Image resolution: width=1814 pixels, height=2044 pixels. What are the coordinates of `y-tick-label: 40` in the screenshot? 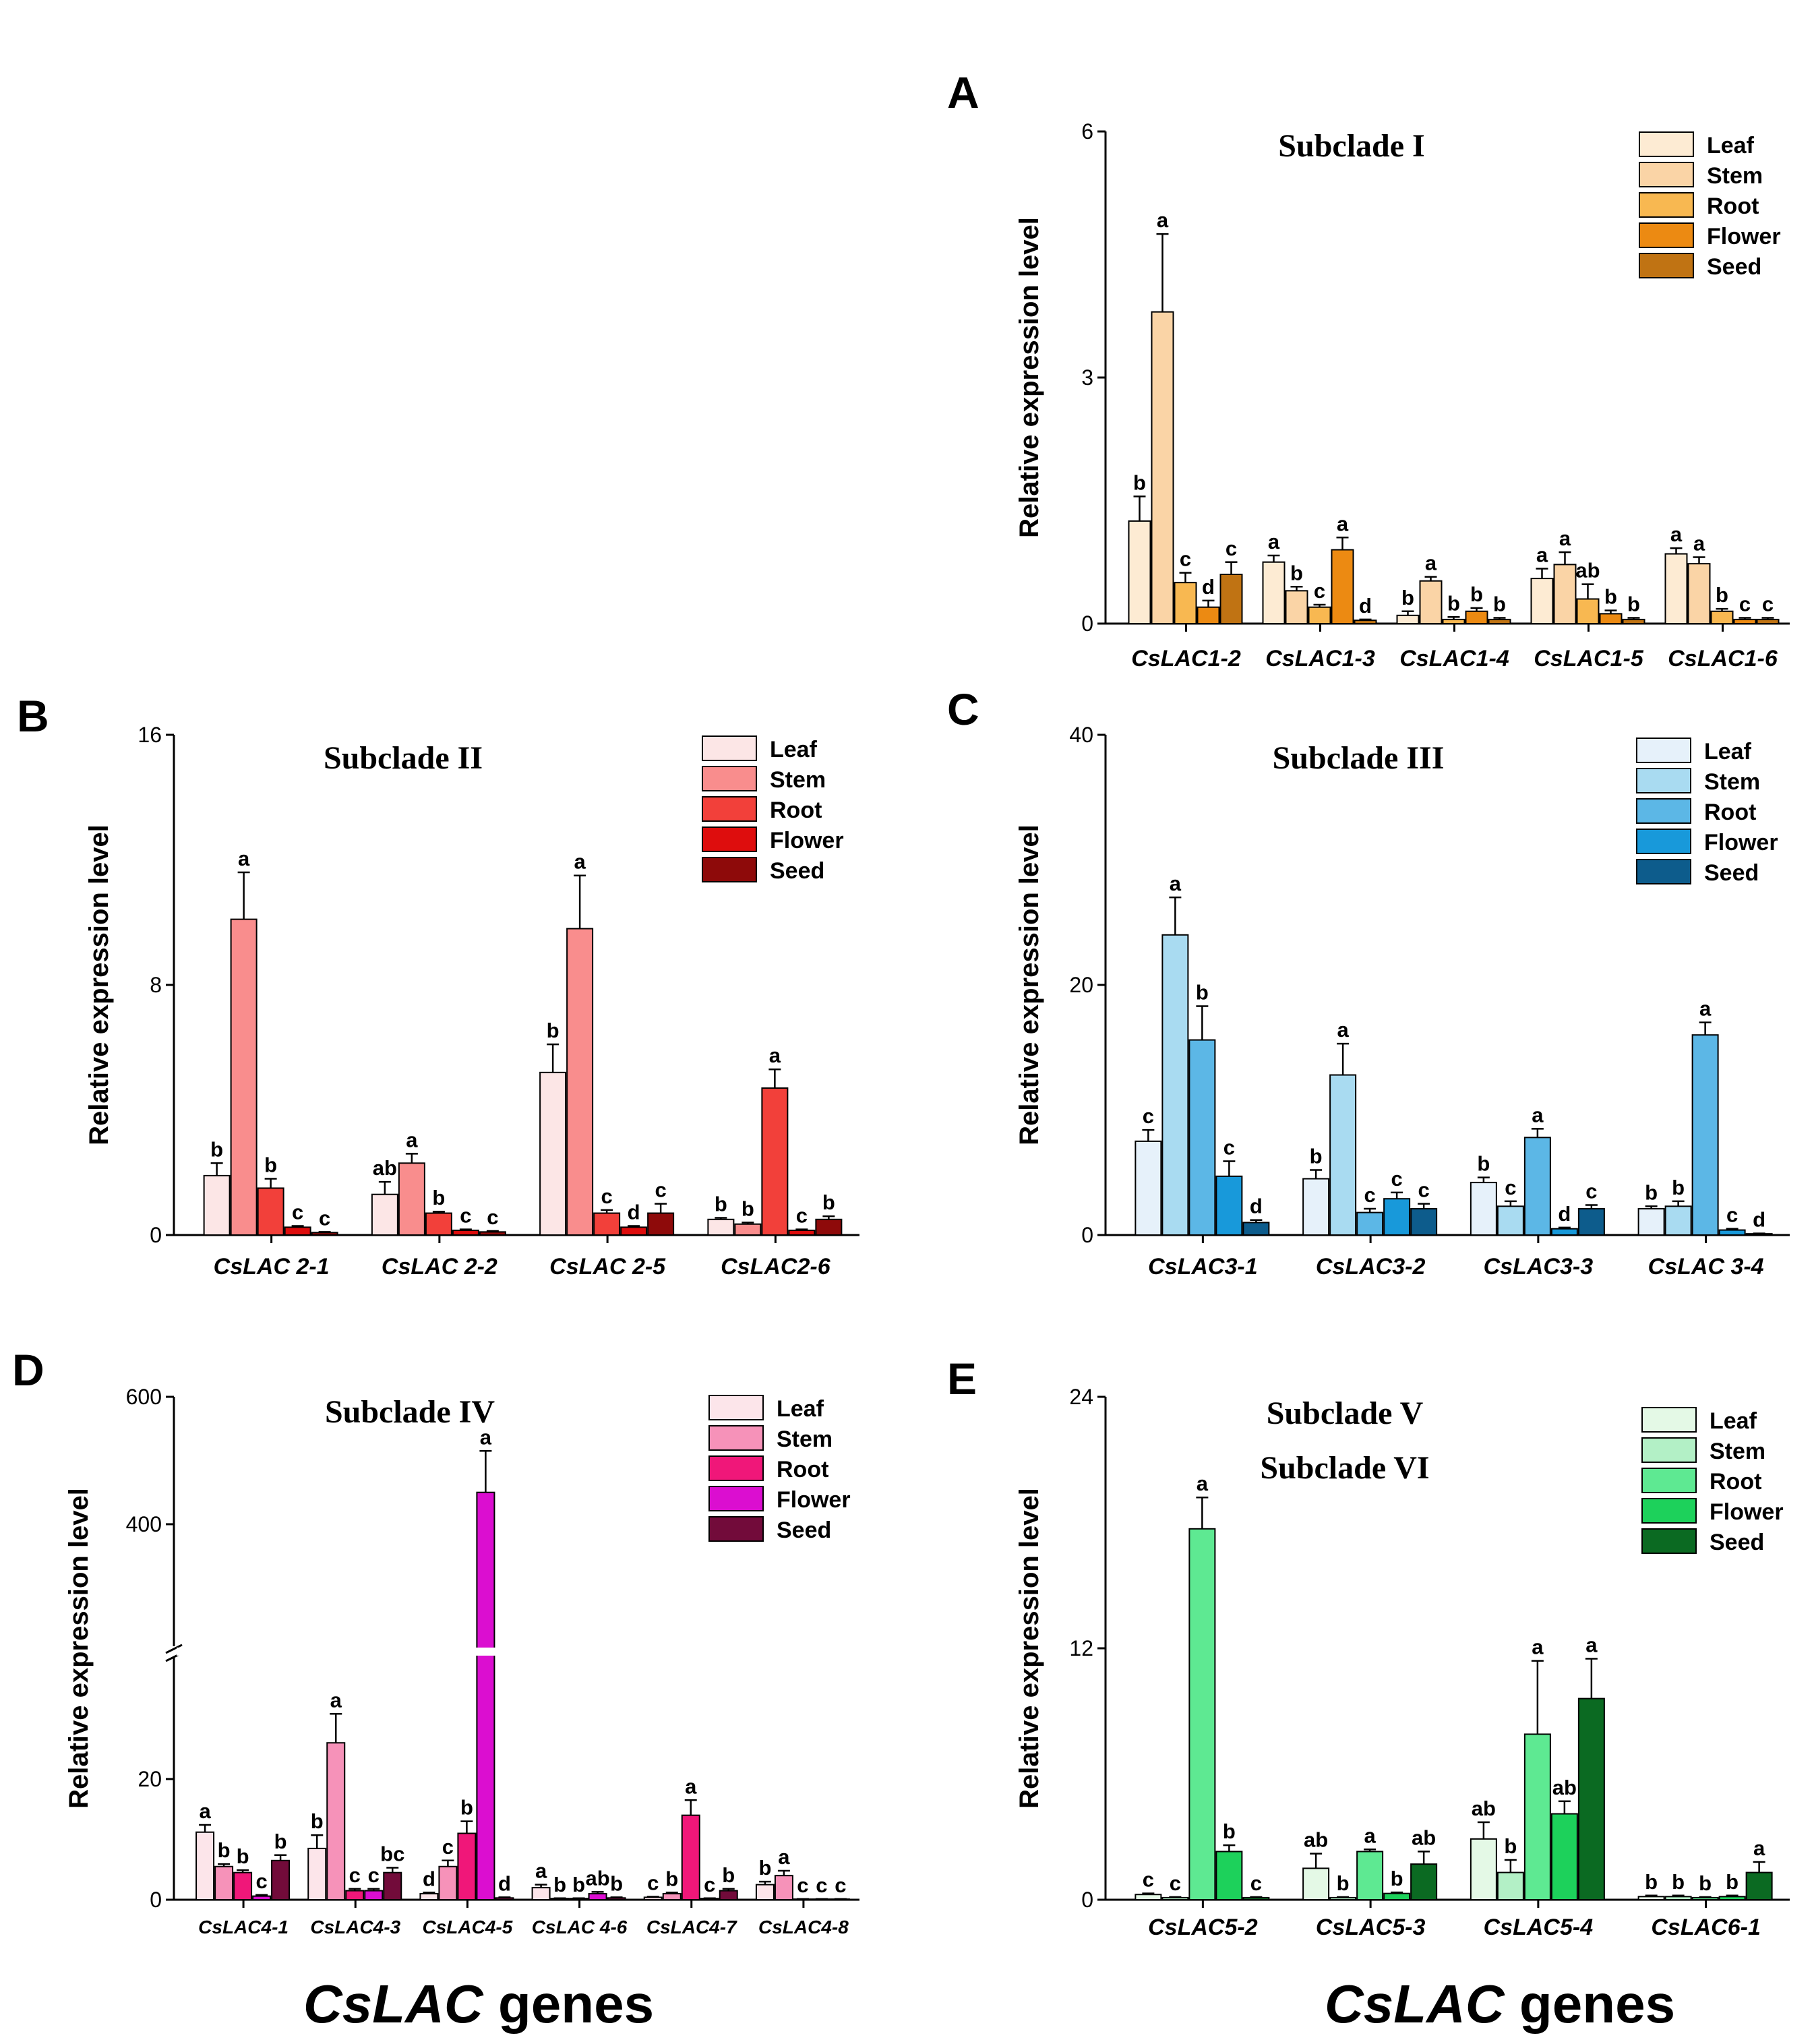 It's located at (1081, 735).